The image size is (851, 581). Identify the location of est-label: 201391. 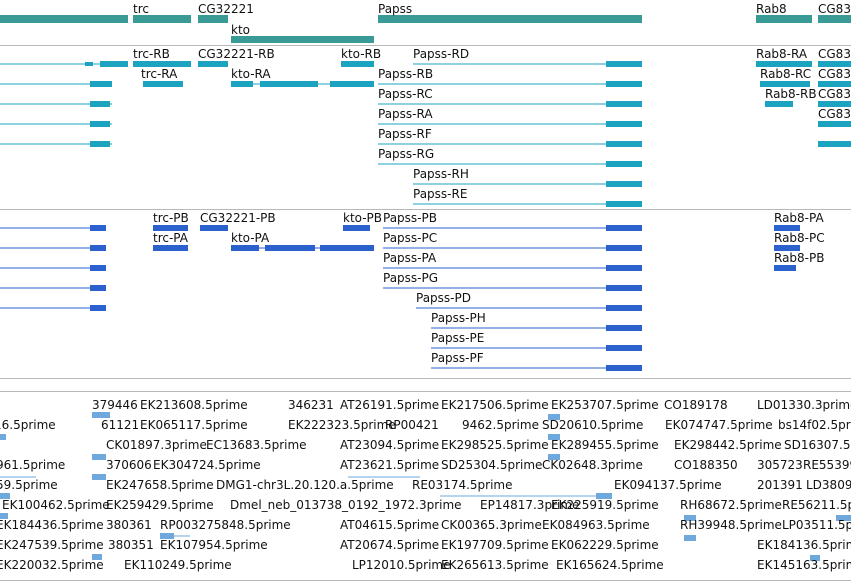
(780, 485).